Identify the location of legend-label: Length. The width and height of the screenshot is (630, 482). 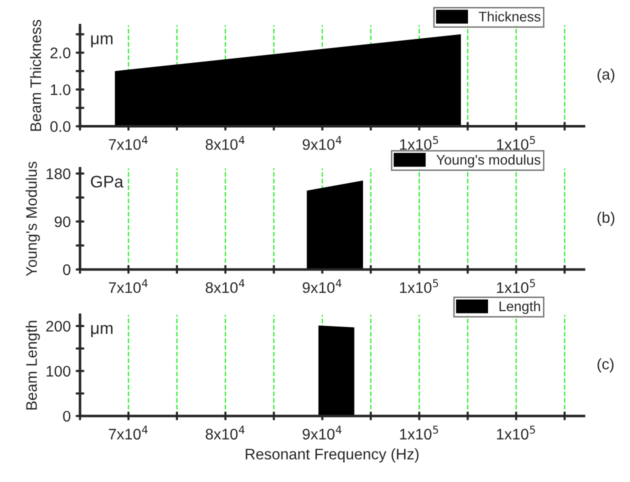
(520, 307).